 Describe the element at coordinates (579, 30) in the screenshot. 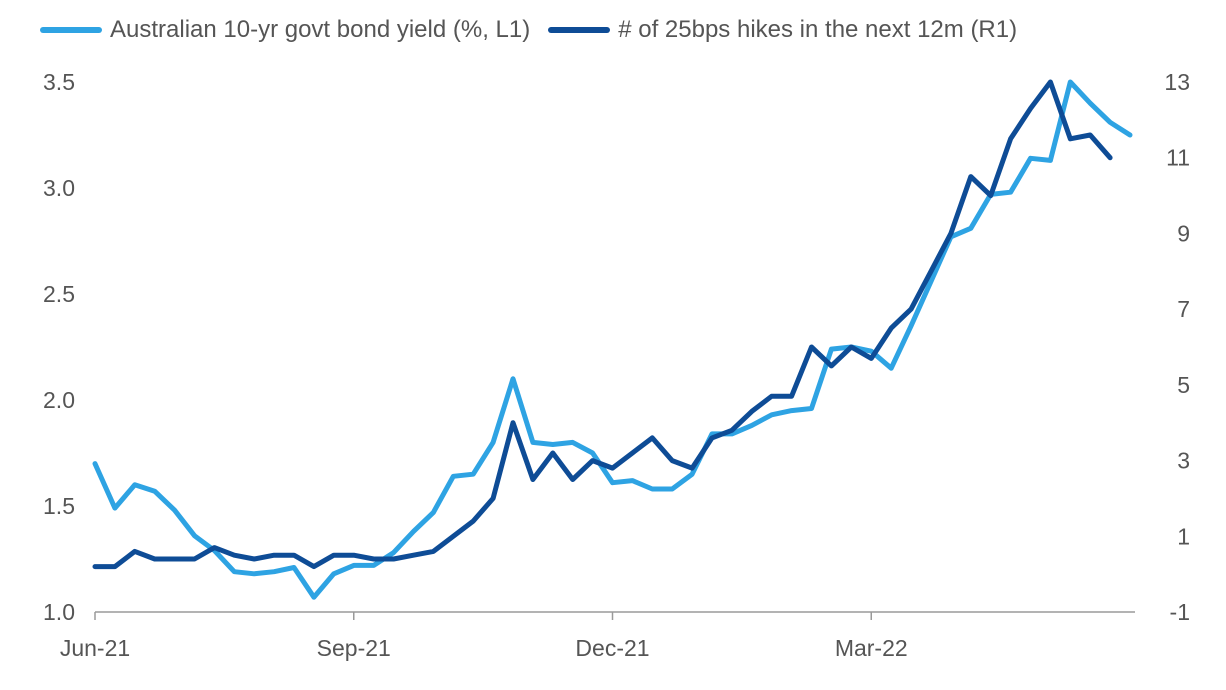

I see `legend-swatch-hikes` at that location.